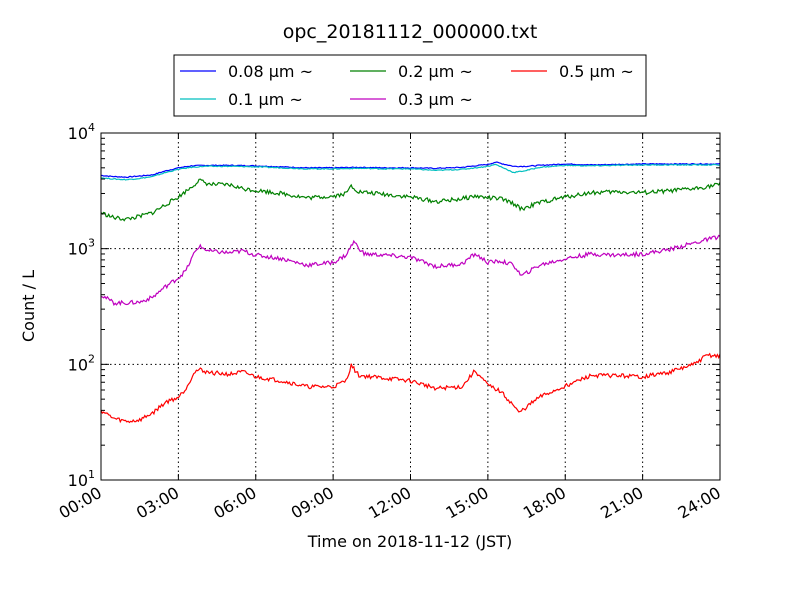 Image resolution: width=800 pixels, height=600 pixels. I want to click on y-tick-label: 10¹, so click(81, 479).